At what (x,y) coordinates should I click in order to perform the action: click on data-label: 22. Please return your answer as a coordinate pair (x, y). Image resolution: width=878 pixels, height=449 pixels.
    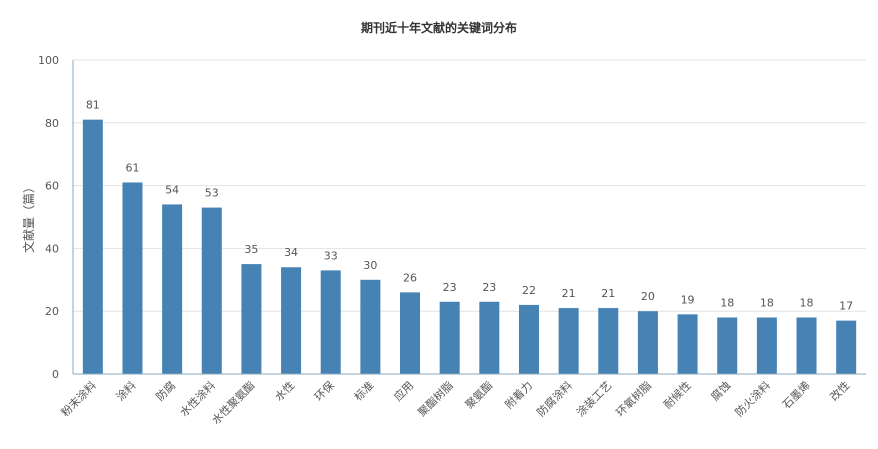
    Looking at the image, I should click on (529, 290).